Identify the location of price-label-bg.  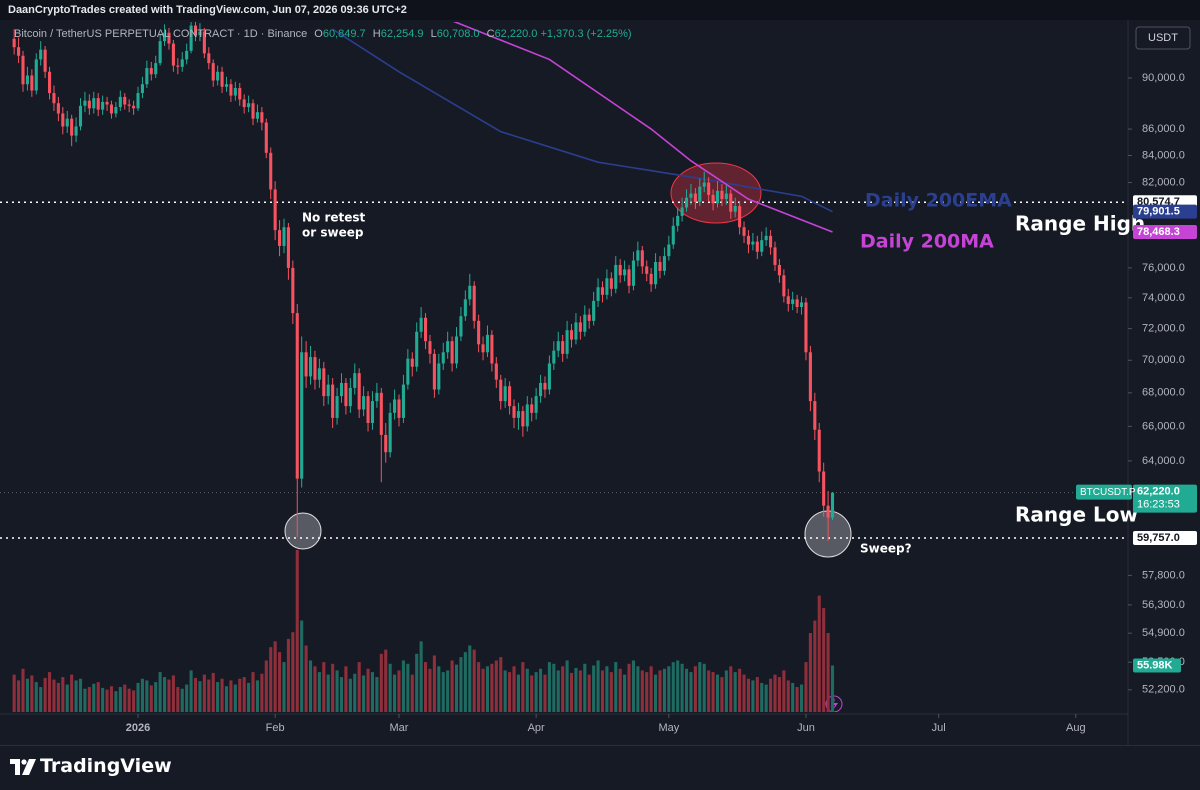
(1165, 231).